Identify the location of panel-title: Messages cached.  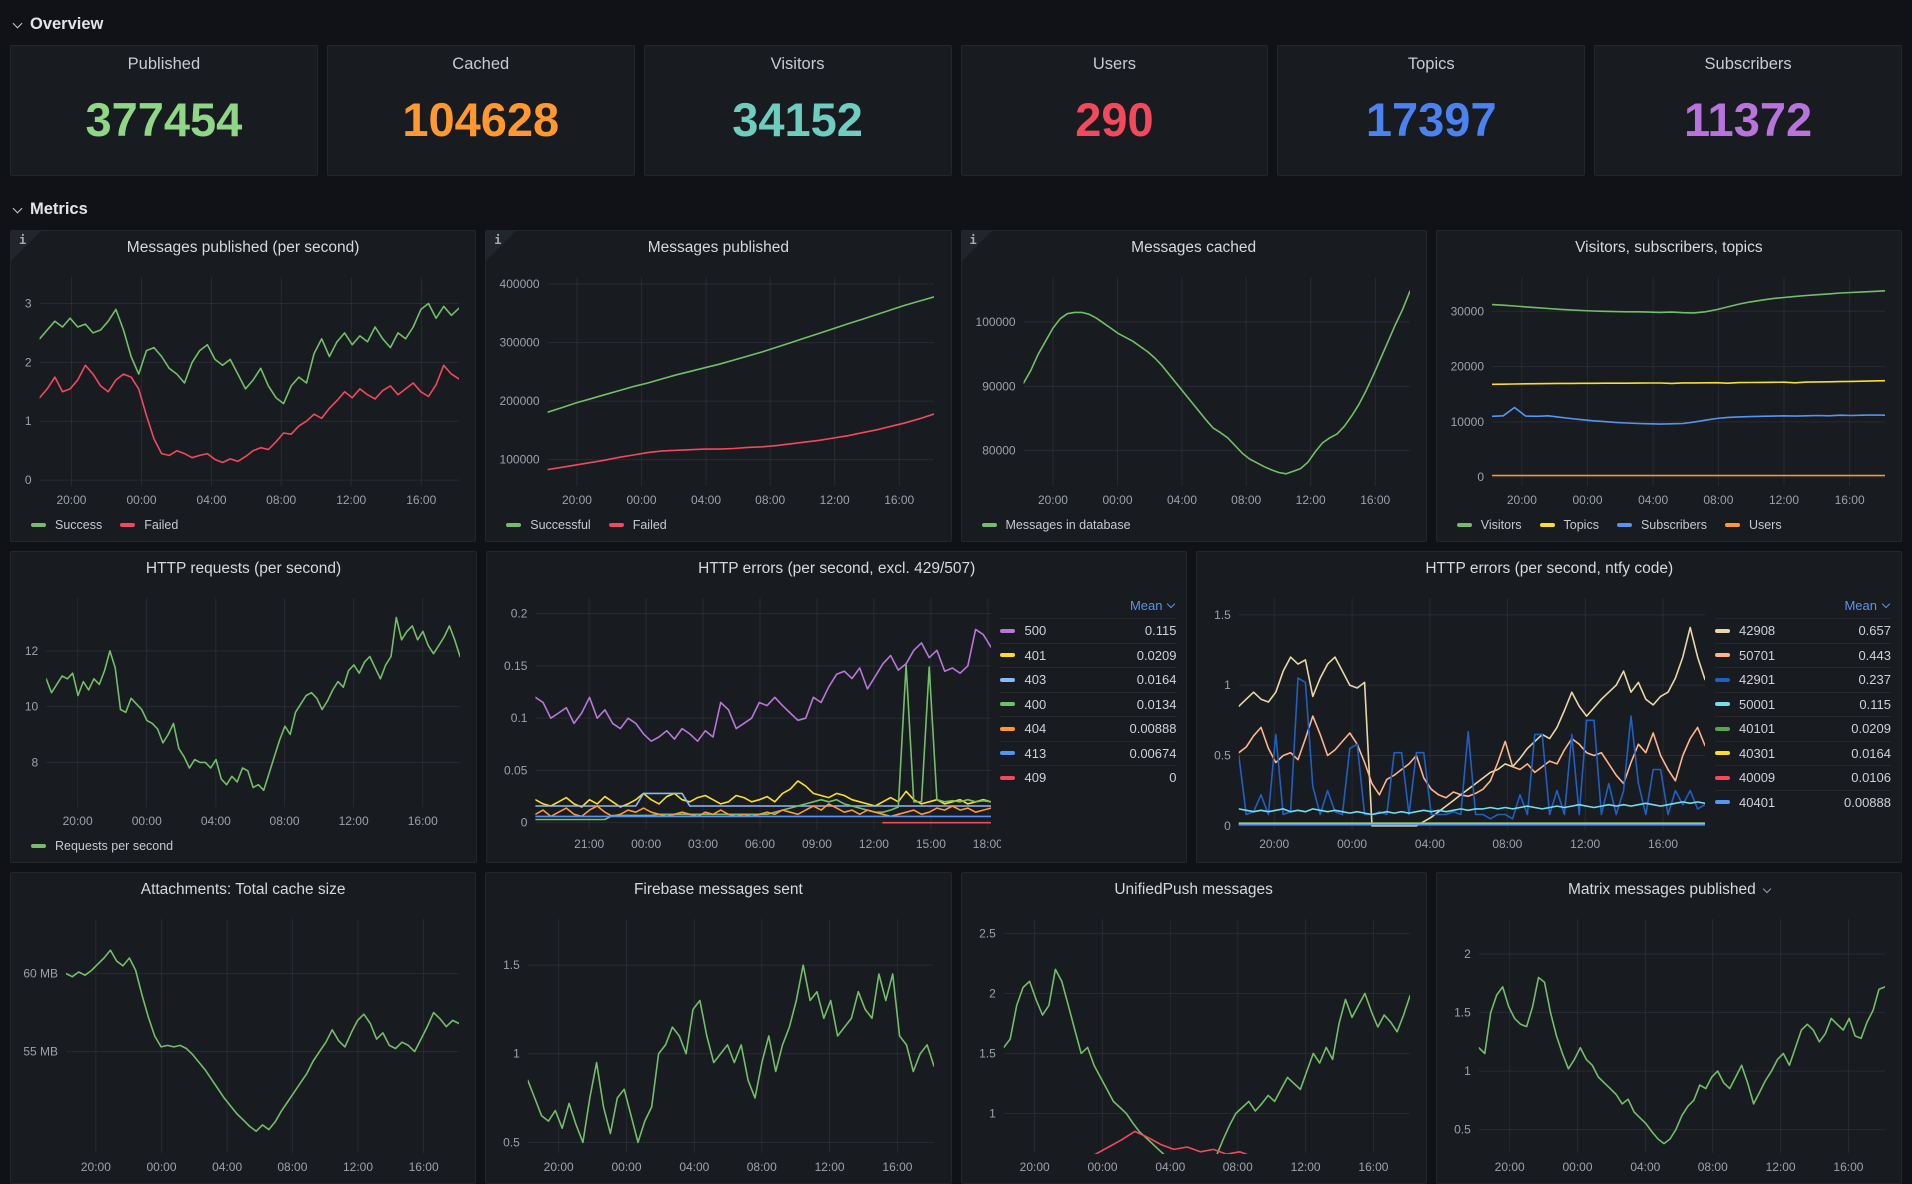
(1193, 248).